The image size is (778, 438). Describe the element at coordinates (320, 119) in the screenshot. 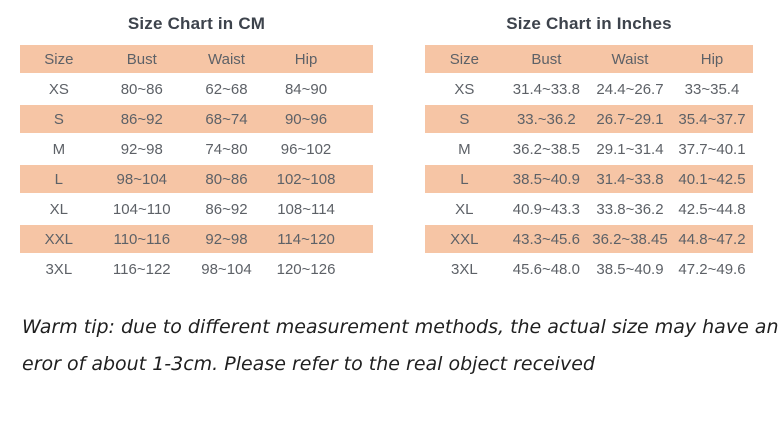

I see `measurement-cell: 90~96` at that location.